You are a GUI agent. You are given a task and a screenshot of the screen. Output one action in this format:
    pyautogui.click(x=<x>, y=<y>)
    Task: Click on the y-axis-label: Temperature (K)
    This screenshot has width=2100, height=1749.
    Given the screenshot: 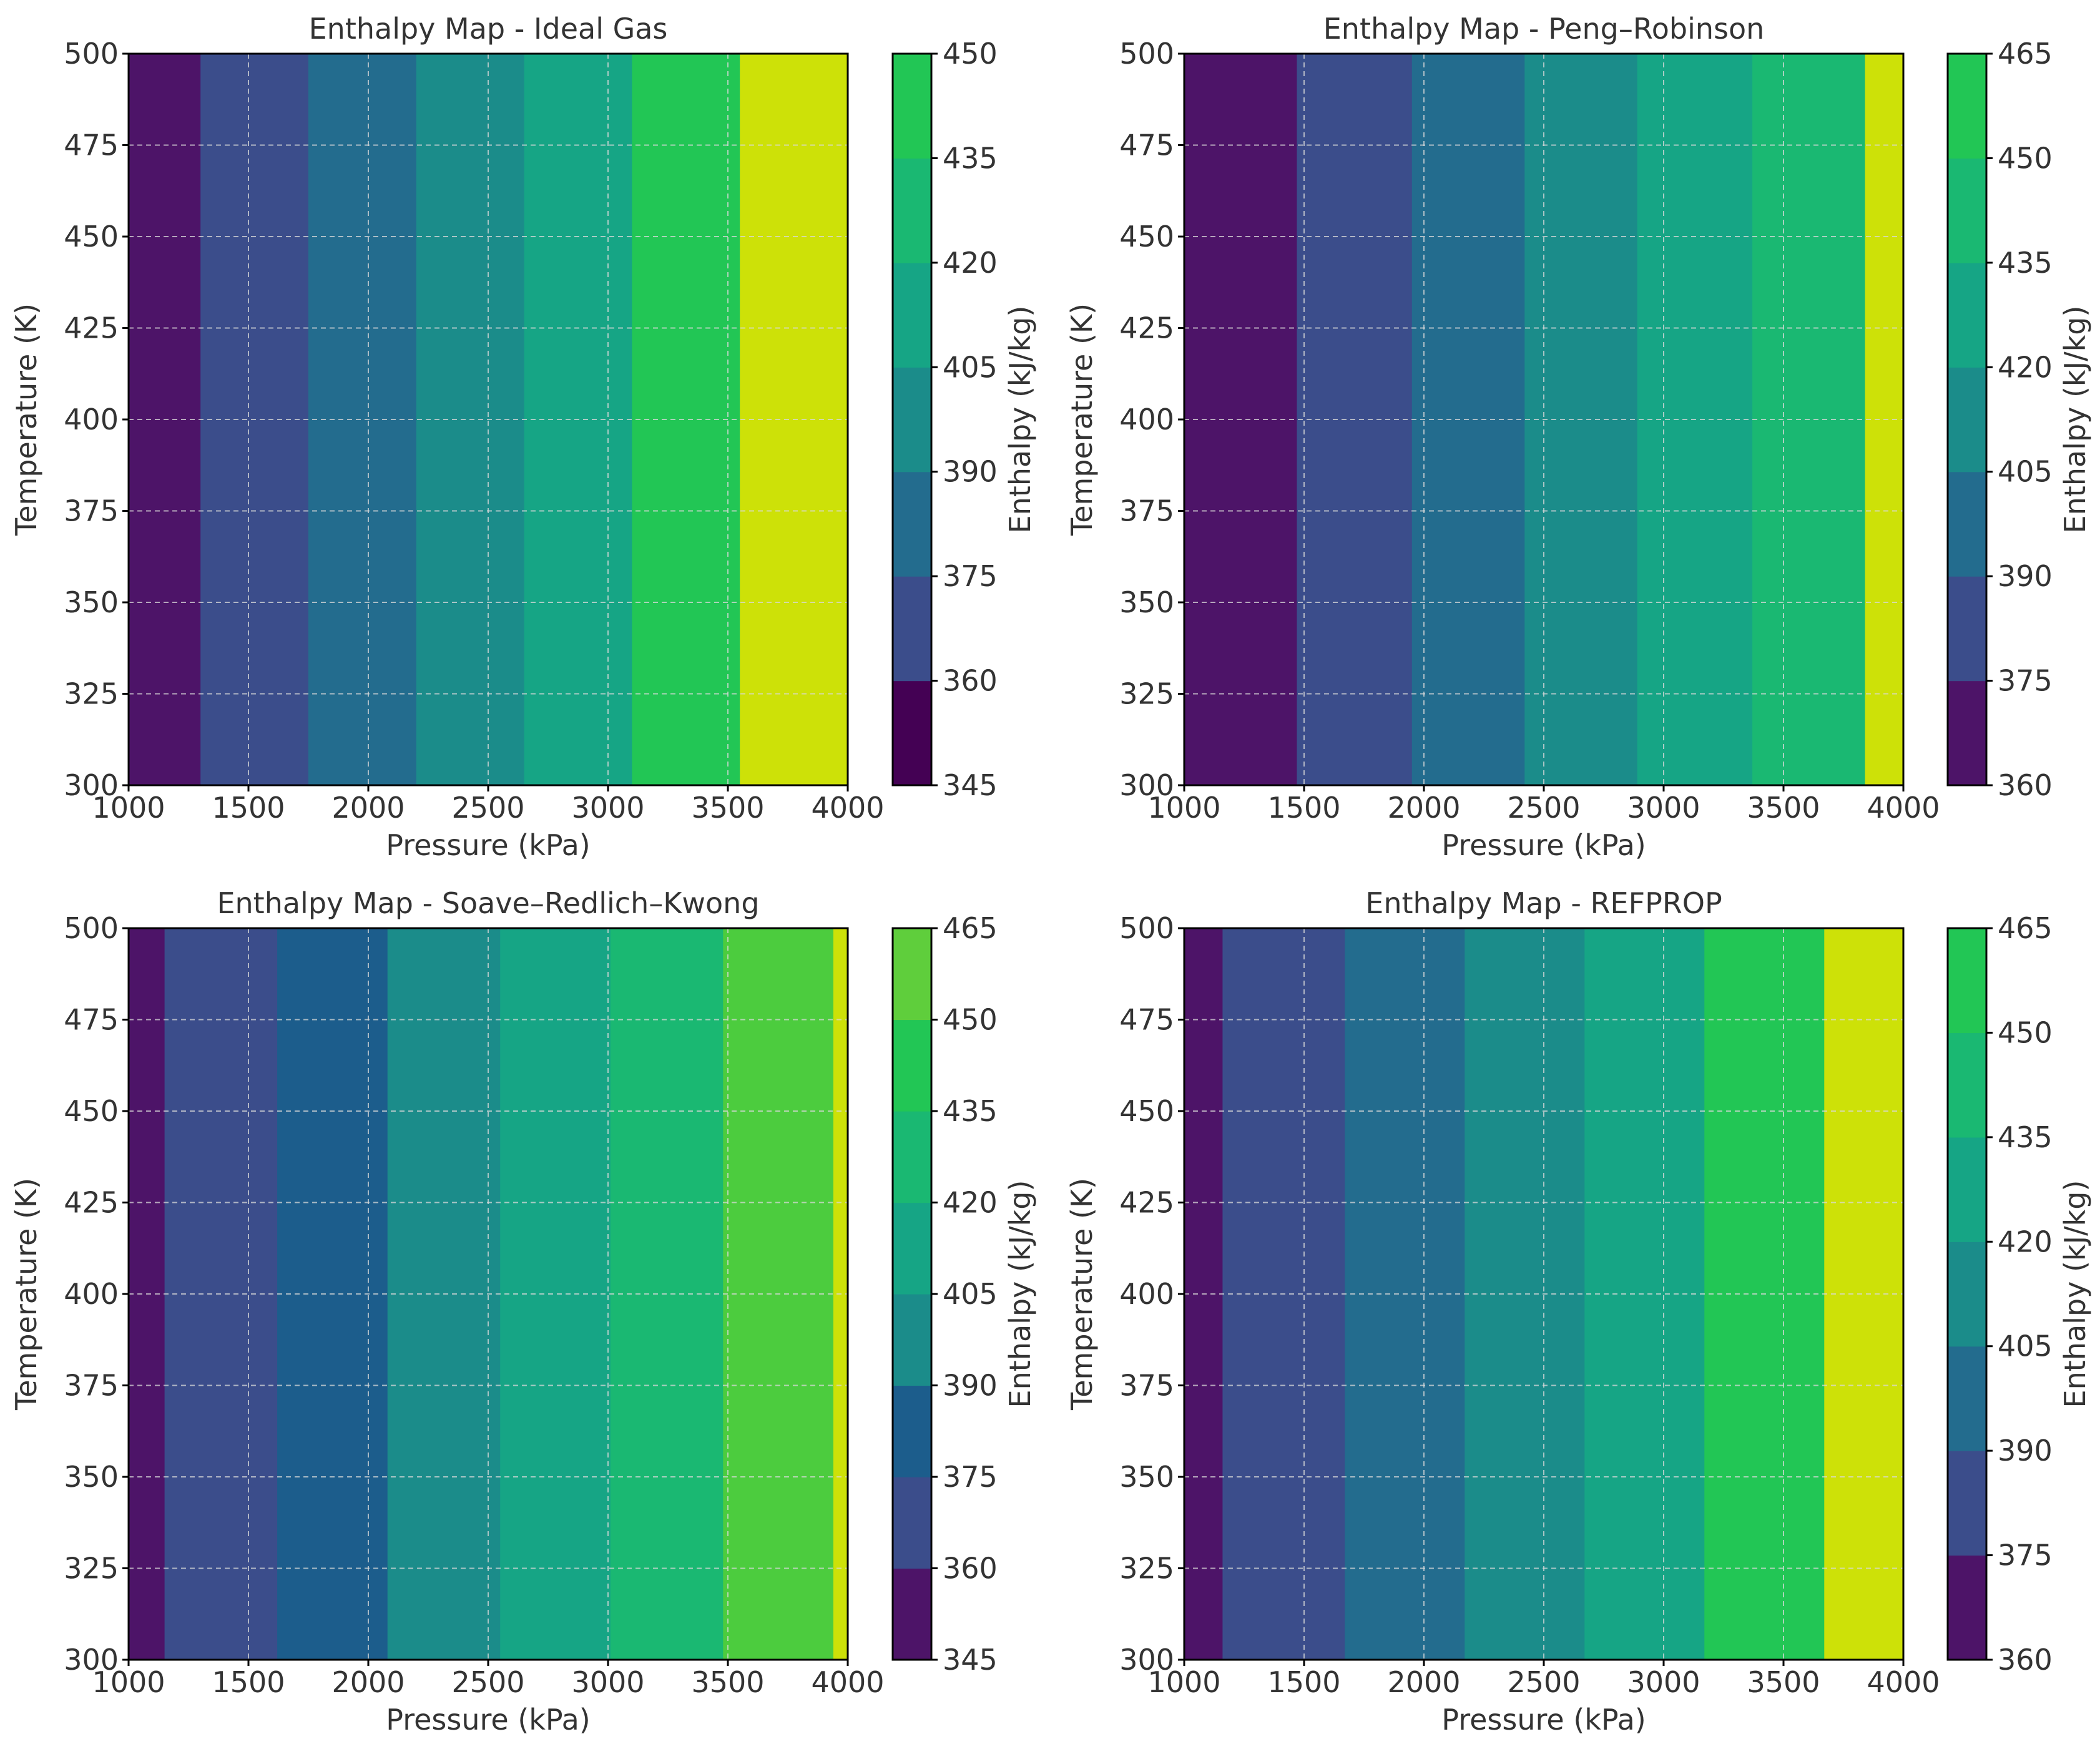 What is the action you would take?
    pyautogui.click(x=26, y=1294)
    